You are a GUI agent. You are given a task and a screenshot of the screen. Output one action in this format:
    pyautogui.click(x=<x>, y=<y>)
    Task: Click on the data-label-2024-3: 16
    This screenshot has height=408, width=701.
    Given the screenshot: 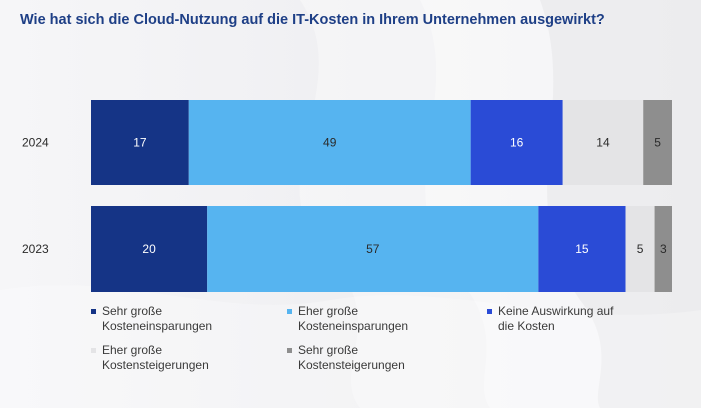 What is the action you would take?
    pyautogui.click(x=517, y=143)
    